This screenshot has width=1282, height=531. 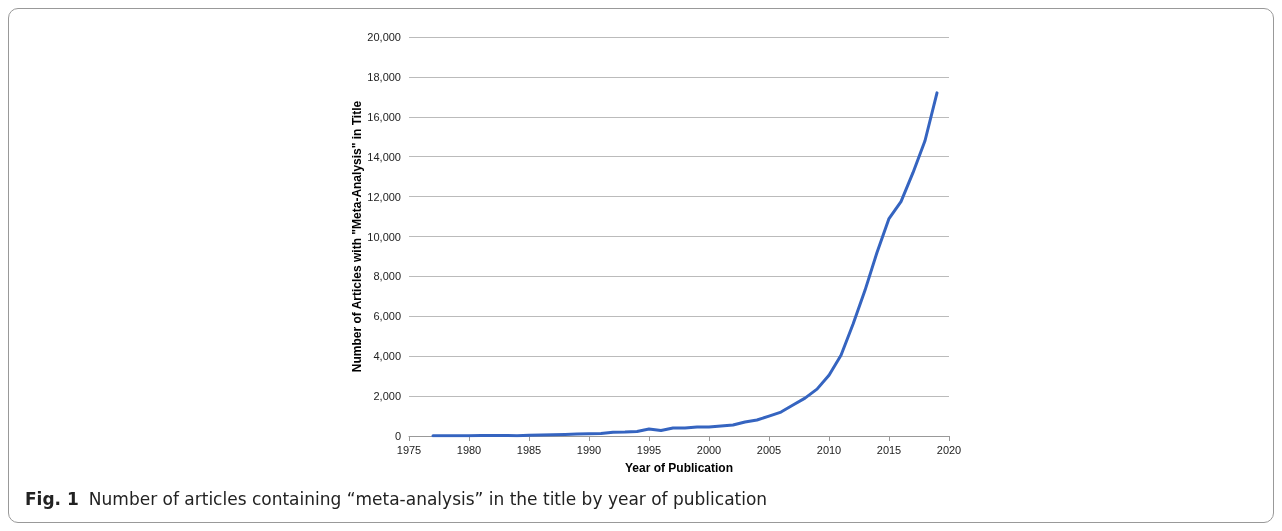 I want to click on y-tick-label: 16,000, so click(x=384, y=116).